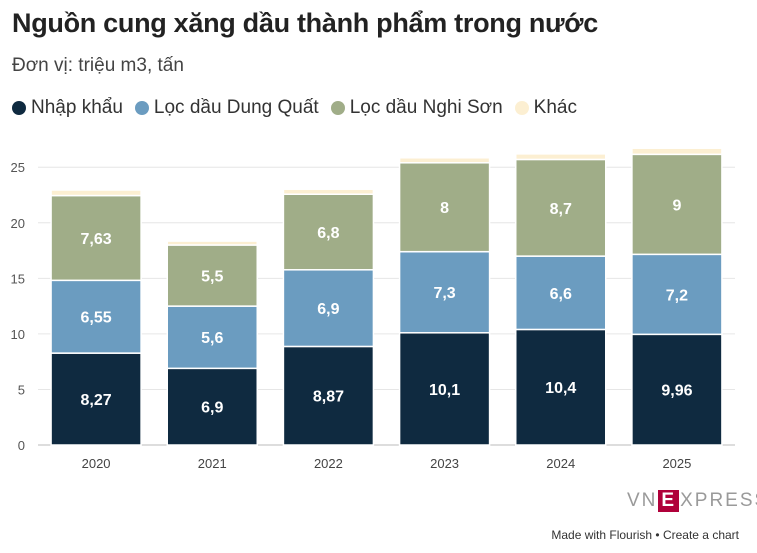 This screenshot has width=757, height=553. What do you see at coordinates (676, 463) in the screenshot?
I see `x-tick-label: 2025` at bounding box center [676, 463].